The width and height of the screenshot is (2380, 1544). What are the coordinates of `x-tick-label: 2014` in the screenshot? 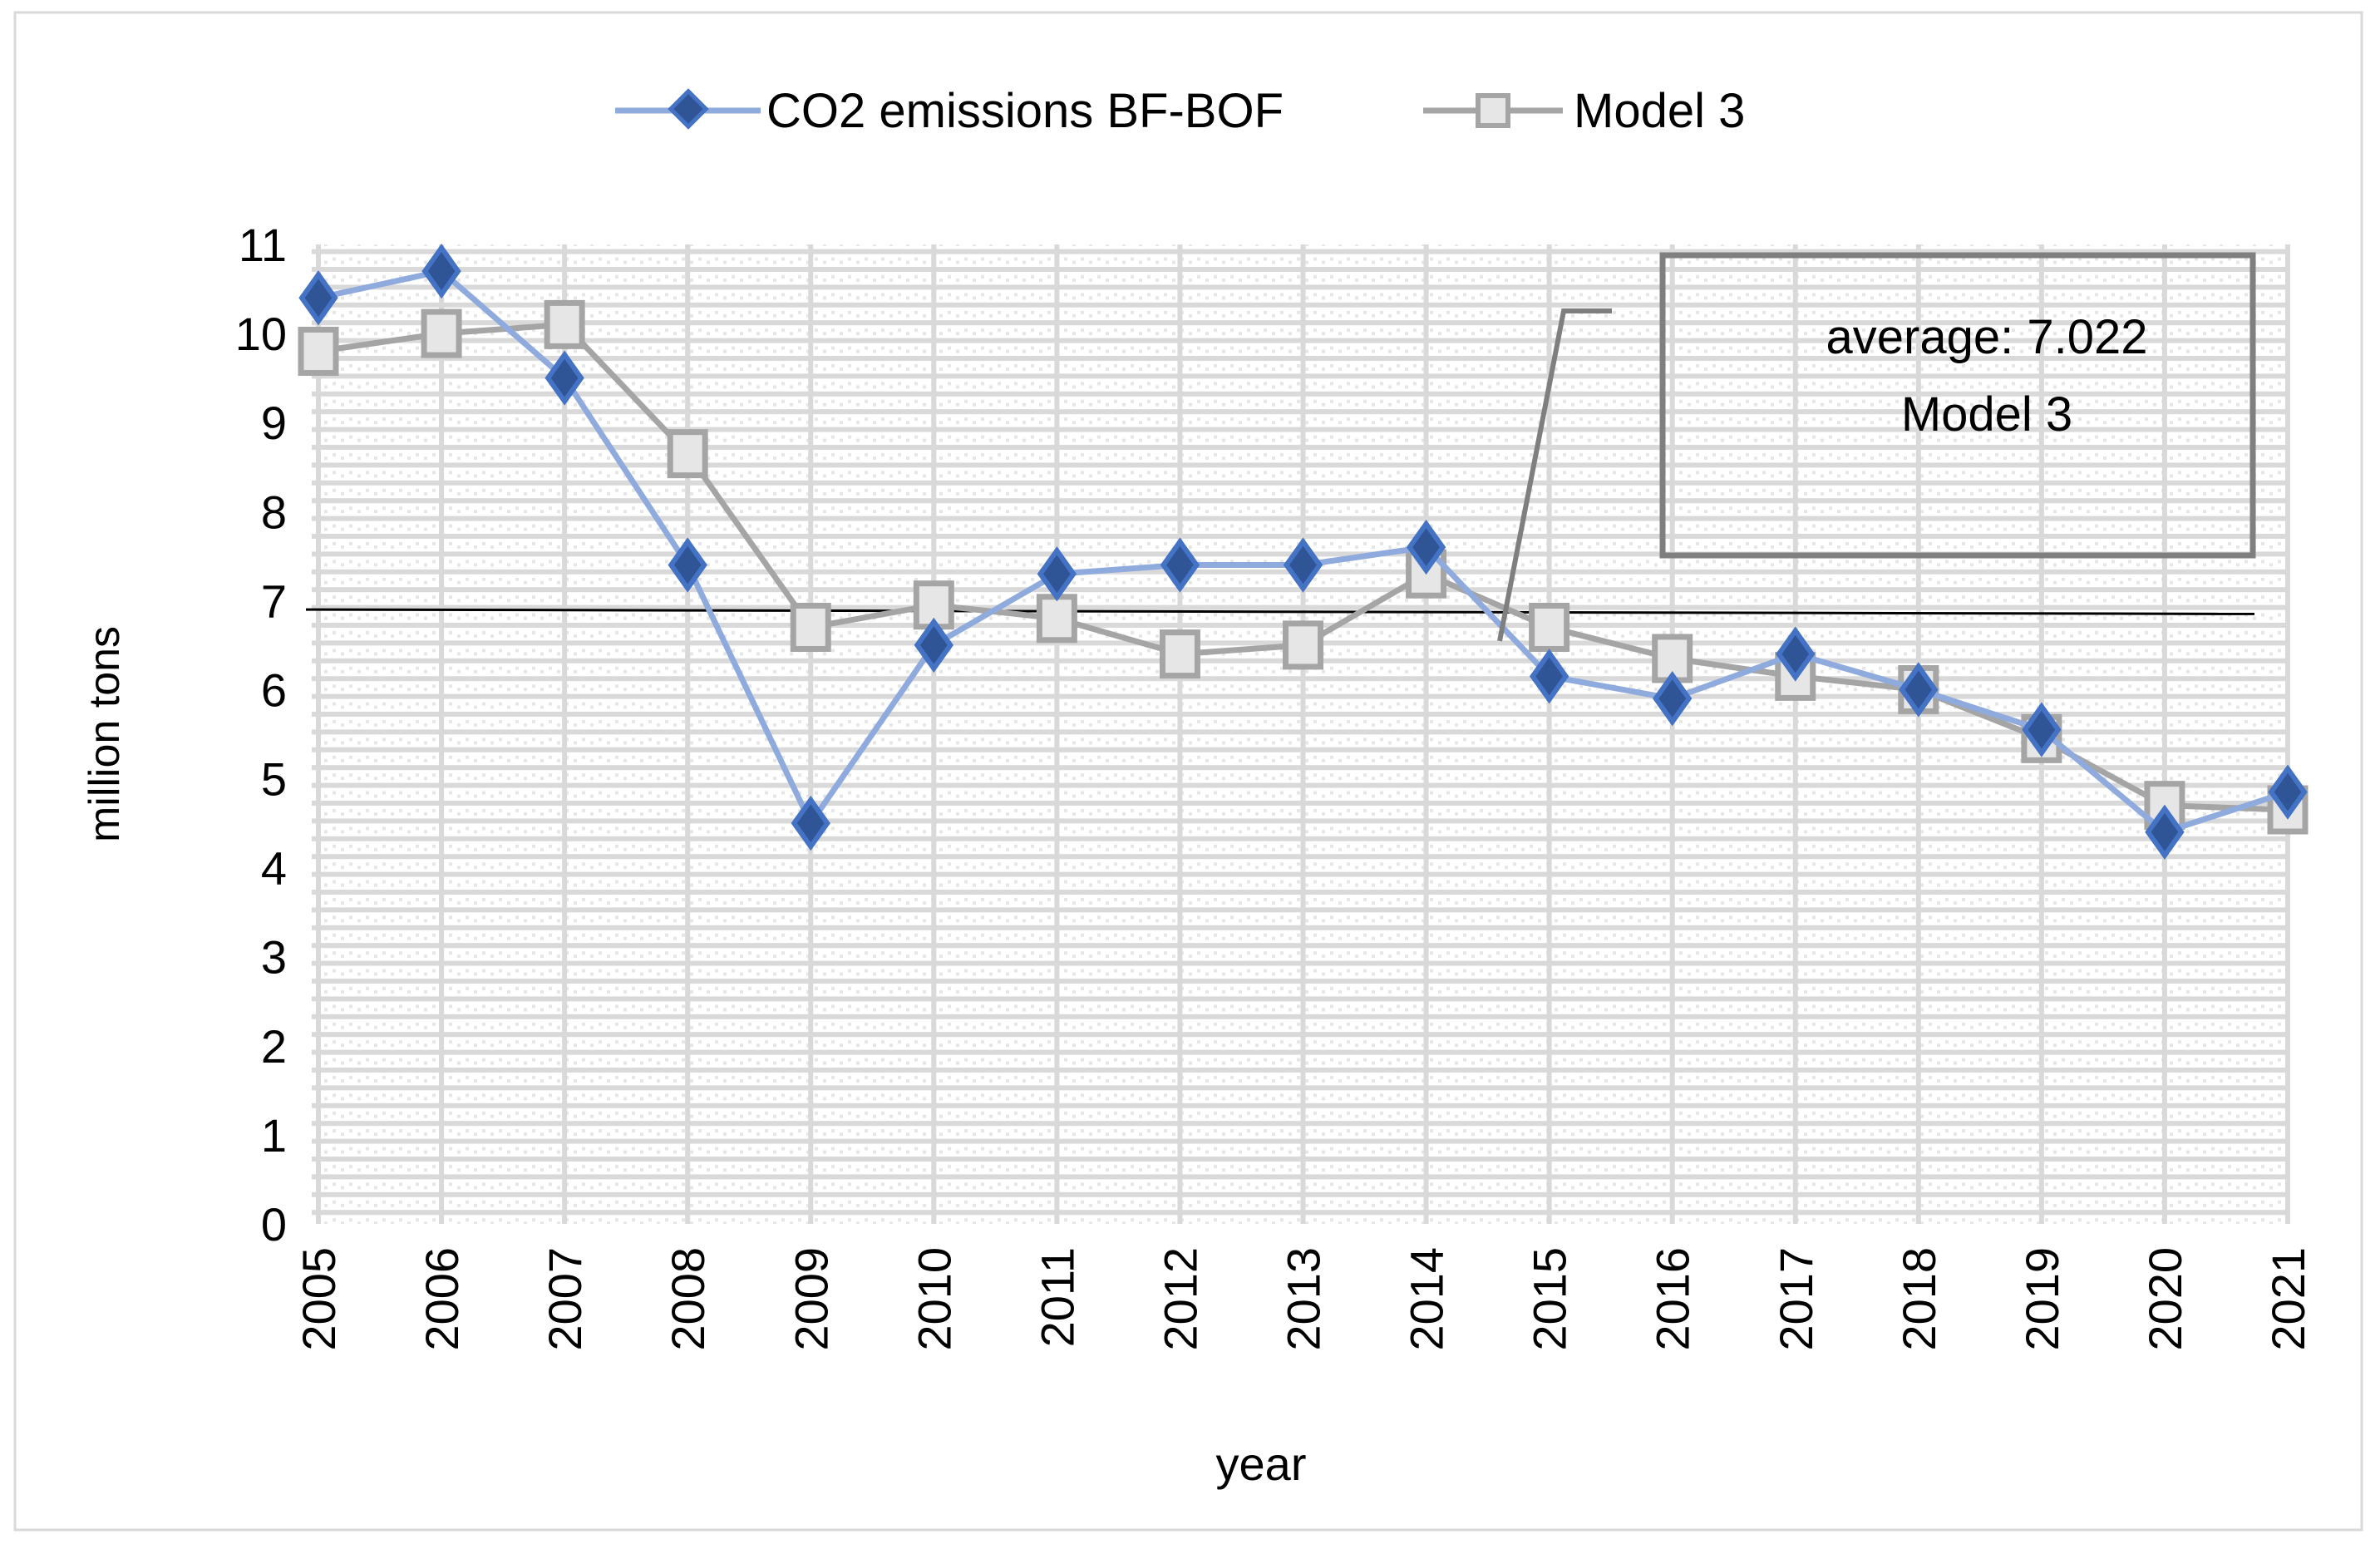 It's located at (1427, 1299).